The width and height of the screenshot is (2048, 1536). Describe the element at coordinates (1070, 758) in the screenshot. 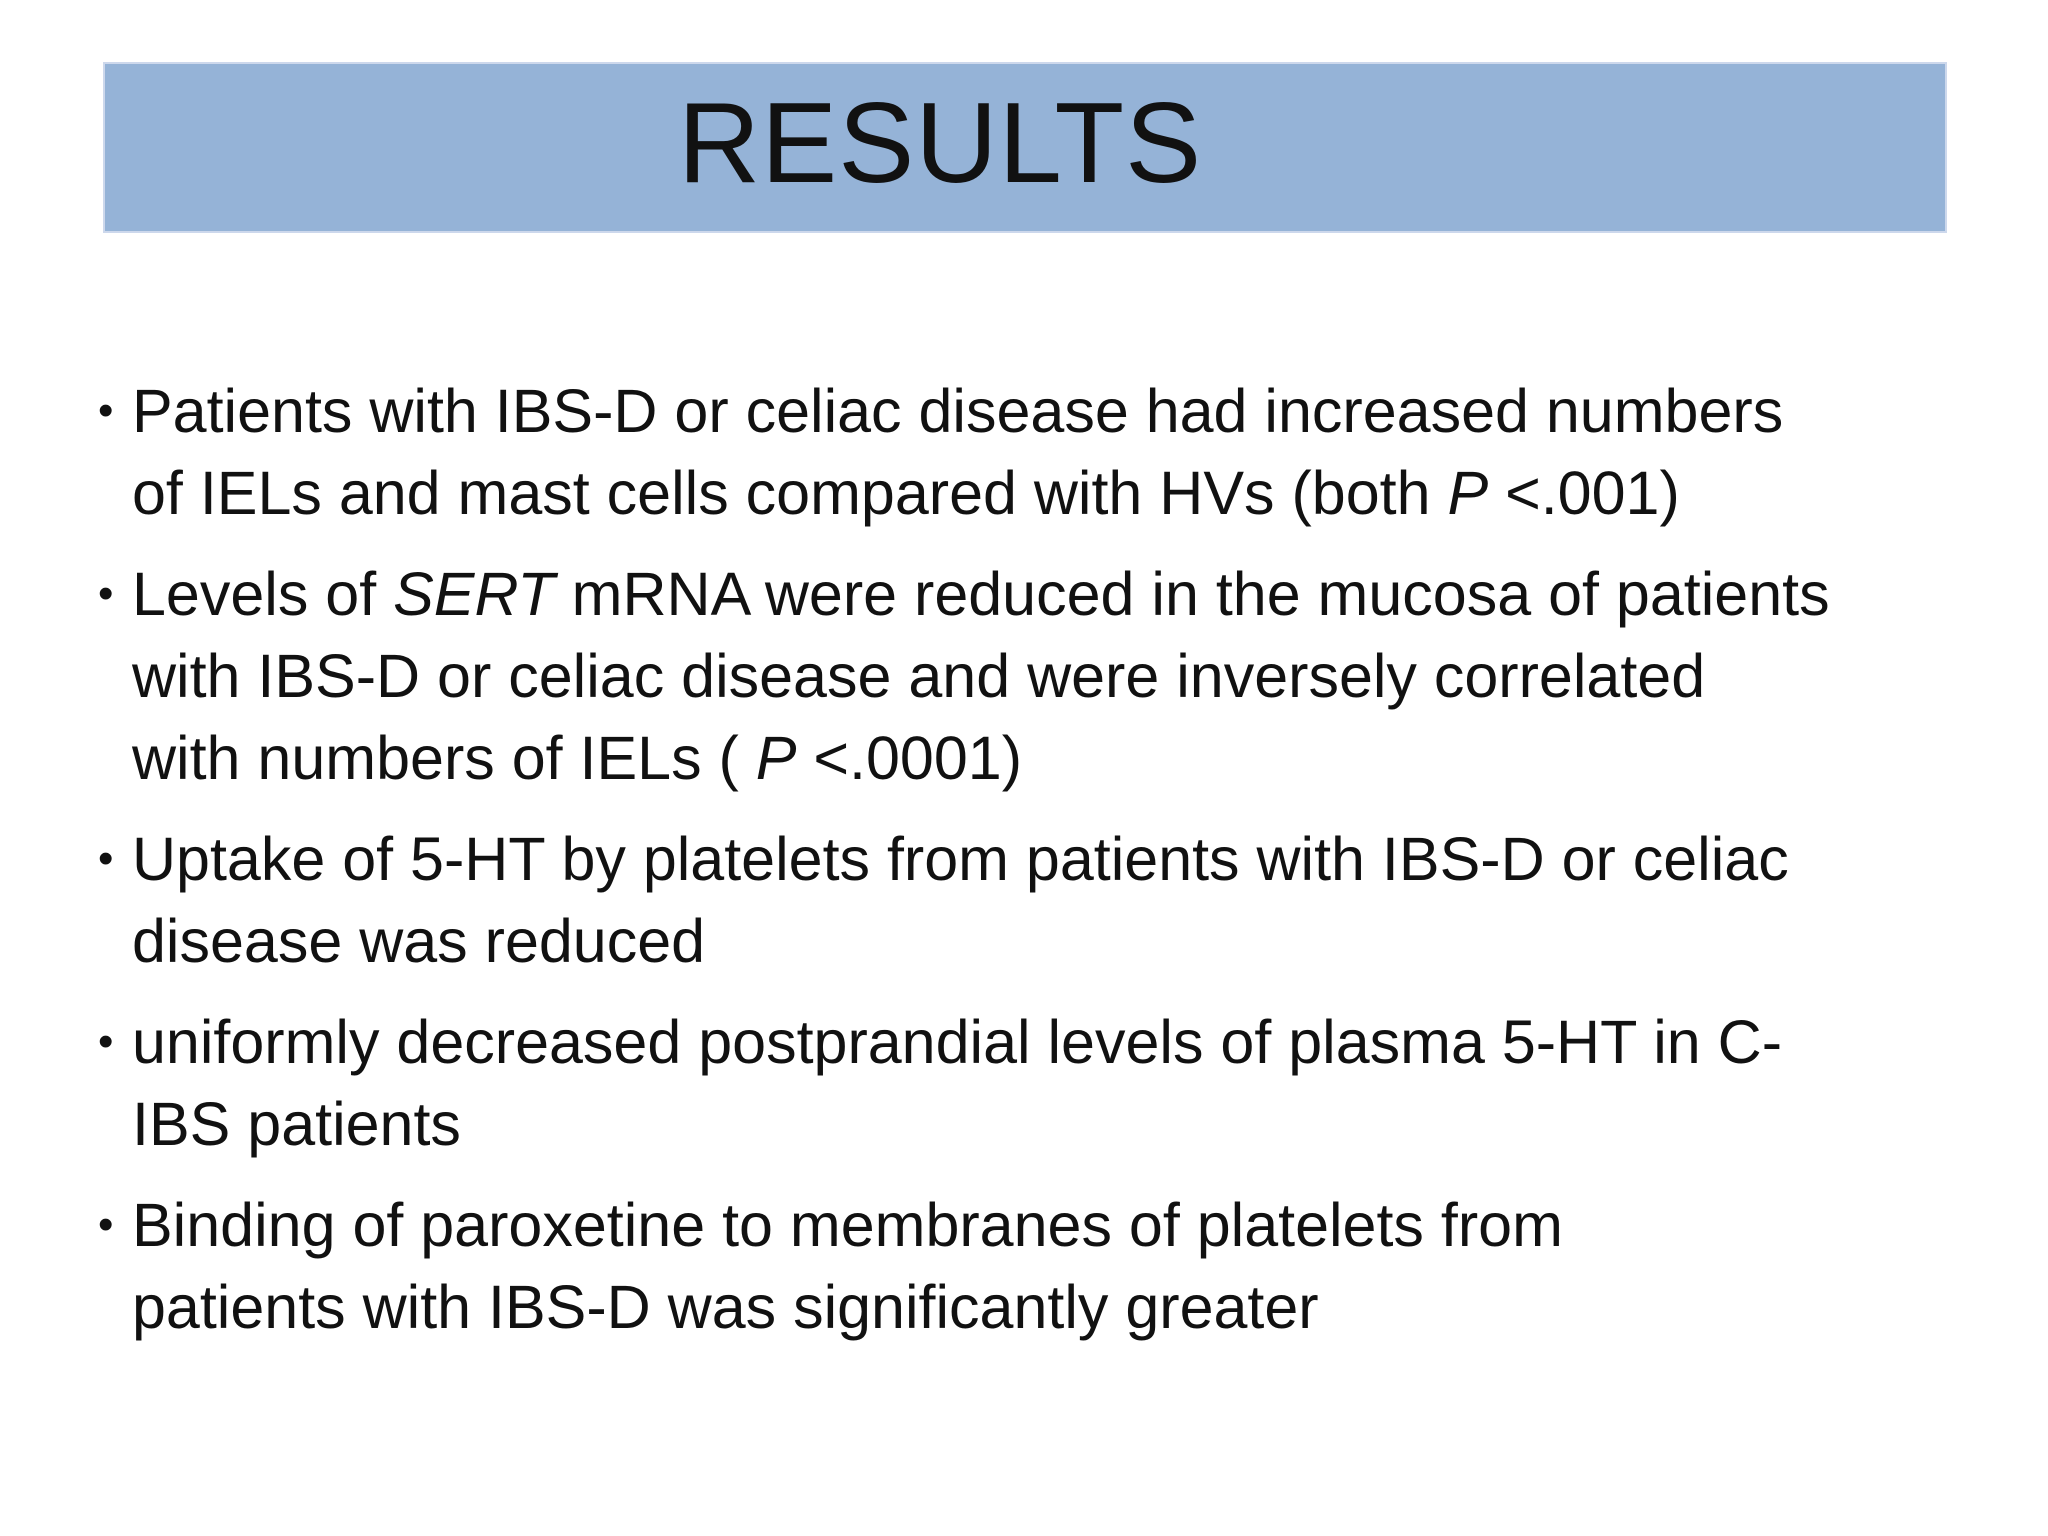

I see `bullet-line: with numbers of IELs ( P <.0001)` at that location.